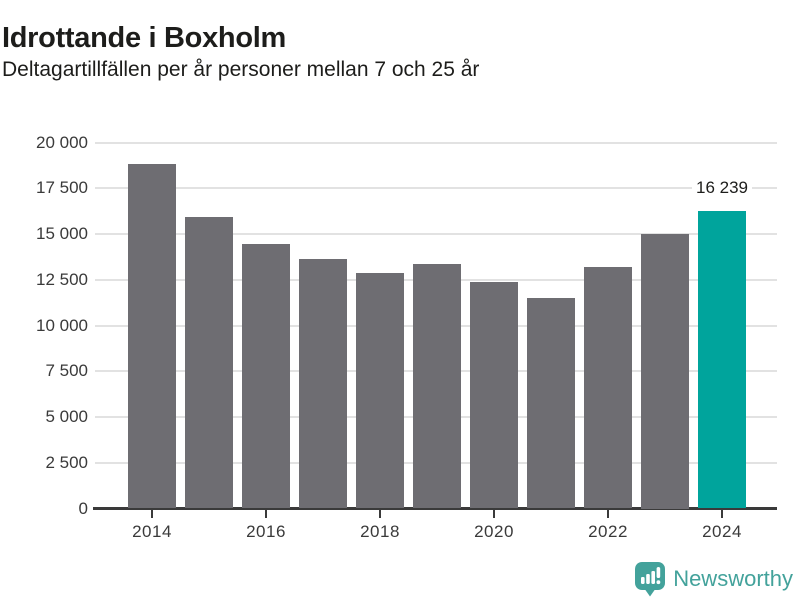 Image resolution: width=800 pixels, height=600 pixels. I want to click on y-axis-label: 5 000, so click(66, 416).